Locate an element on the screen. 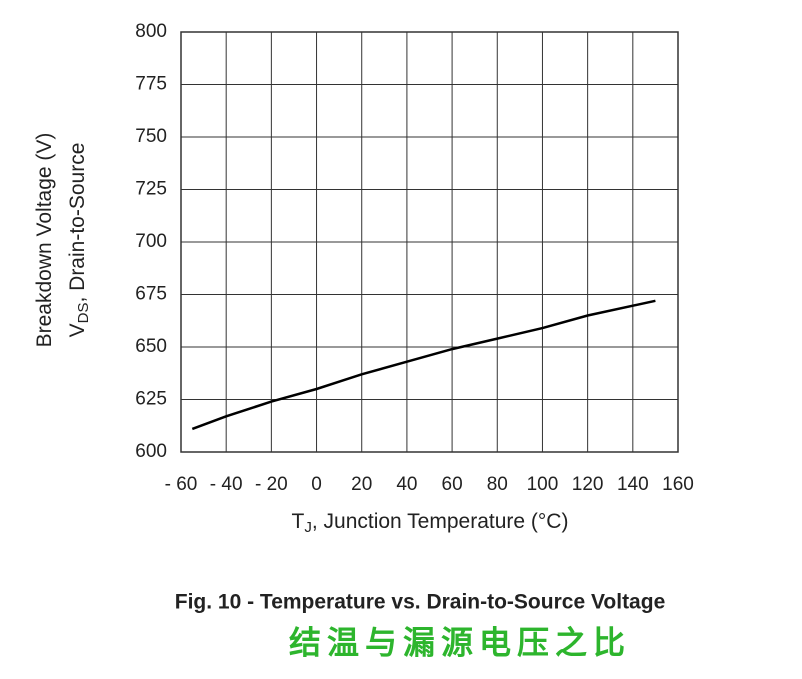 The width and height of the screenshot is (802, 679). y-tick-label: 750 is located at coordinates (151, 136).